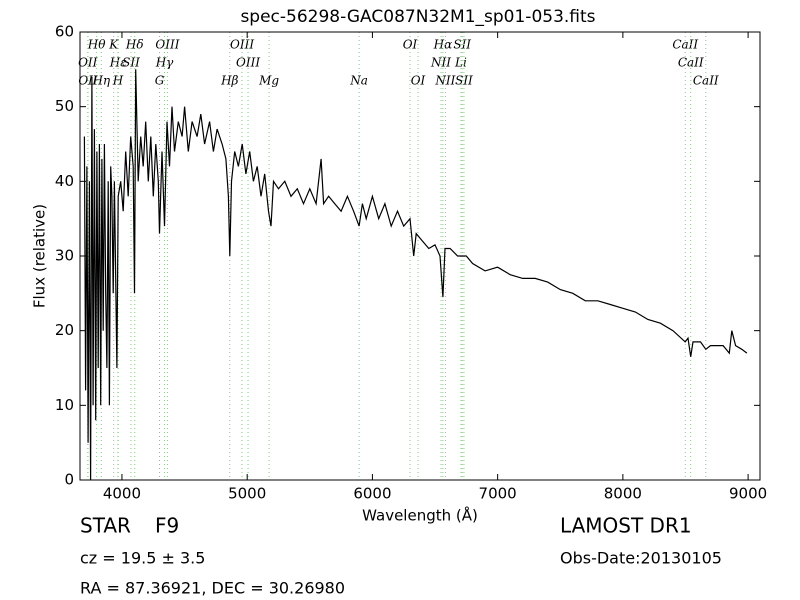 This screenshot has width=800, height=600. I want to click on spectral-line-label: Mg, so click(268, 81).